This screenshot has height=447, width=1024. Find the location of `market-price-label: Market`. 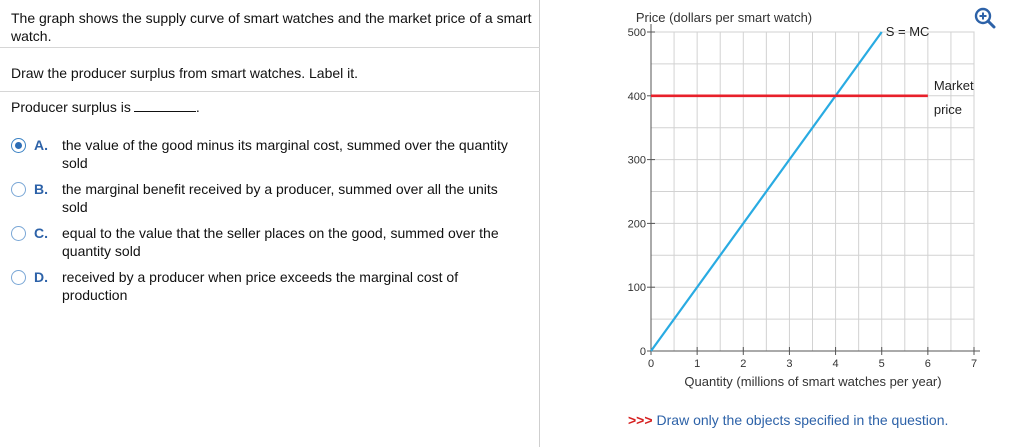

market-price-label: Market is located at coordinates (954, 85).